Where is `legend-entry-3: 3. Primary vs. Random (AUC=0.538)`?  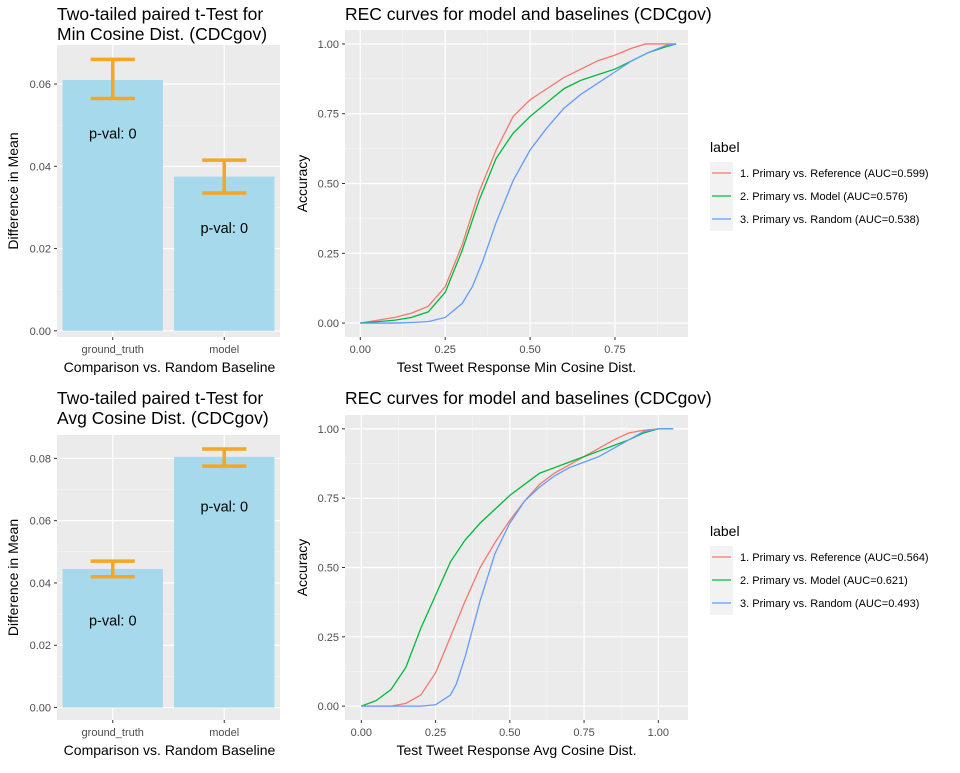
legend-entry-3: 3. Primary vs. Random (AUC=0.538) is located at coordinates (829, 220).